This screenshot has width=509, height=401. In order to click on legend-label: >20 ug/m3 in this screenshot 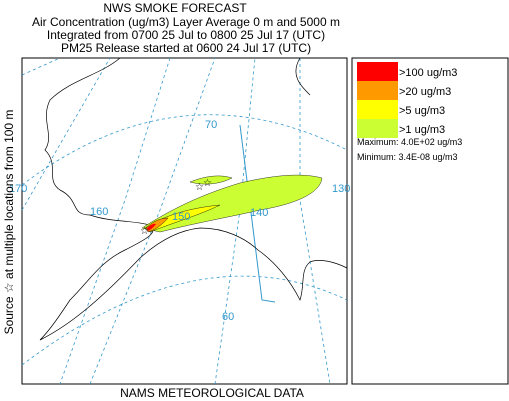, I will do `click(425, 92)`.